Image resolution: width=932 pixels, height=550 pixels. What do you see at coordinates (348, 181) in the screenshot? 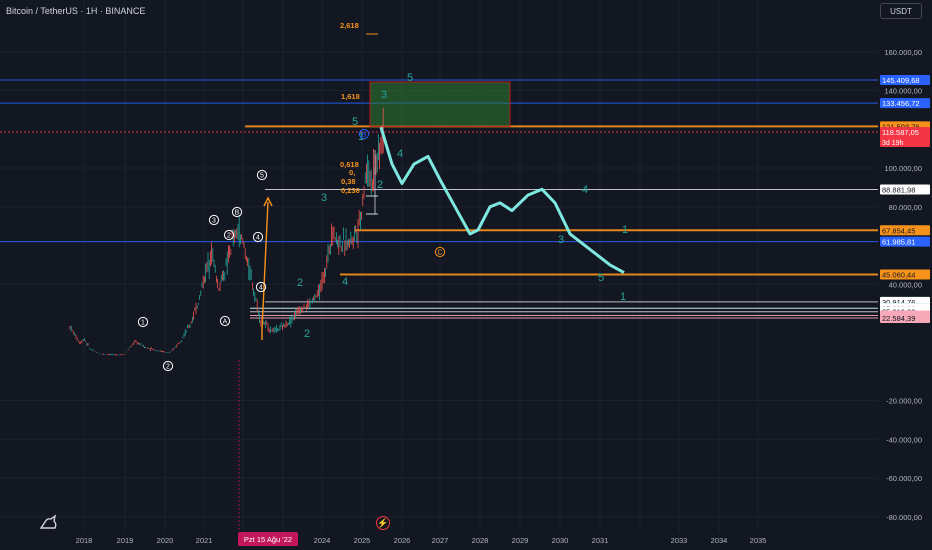
I see `fib-label: 0,38` at bounding box center [348, 181].